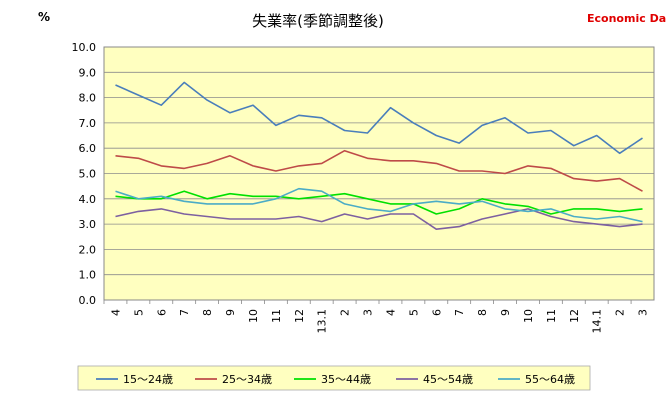 The image size is (666, 400). Describe the element at coordinates (448, 379) in the screenshot. I see `legend-label: 45～54歳` at that location.